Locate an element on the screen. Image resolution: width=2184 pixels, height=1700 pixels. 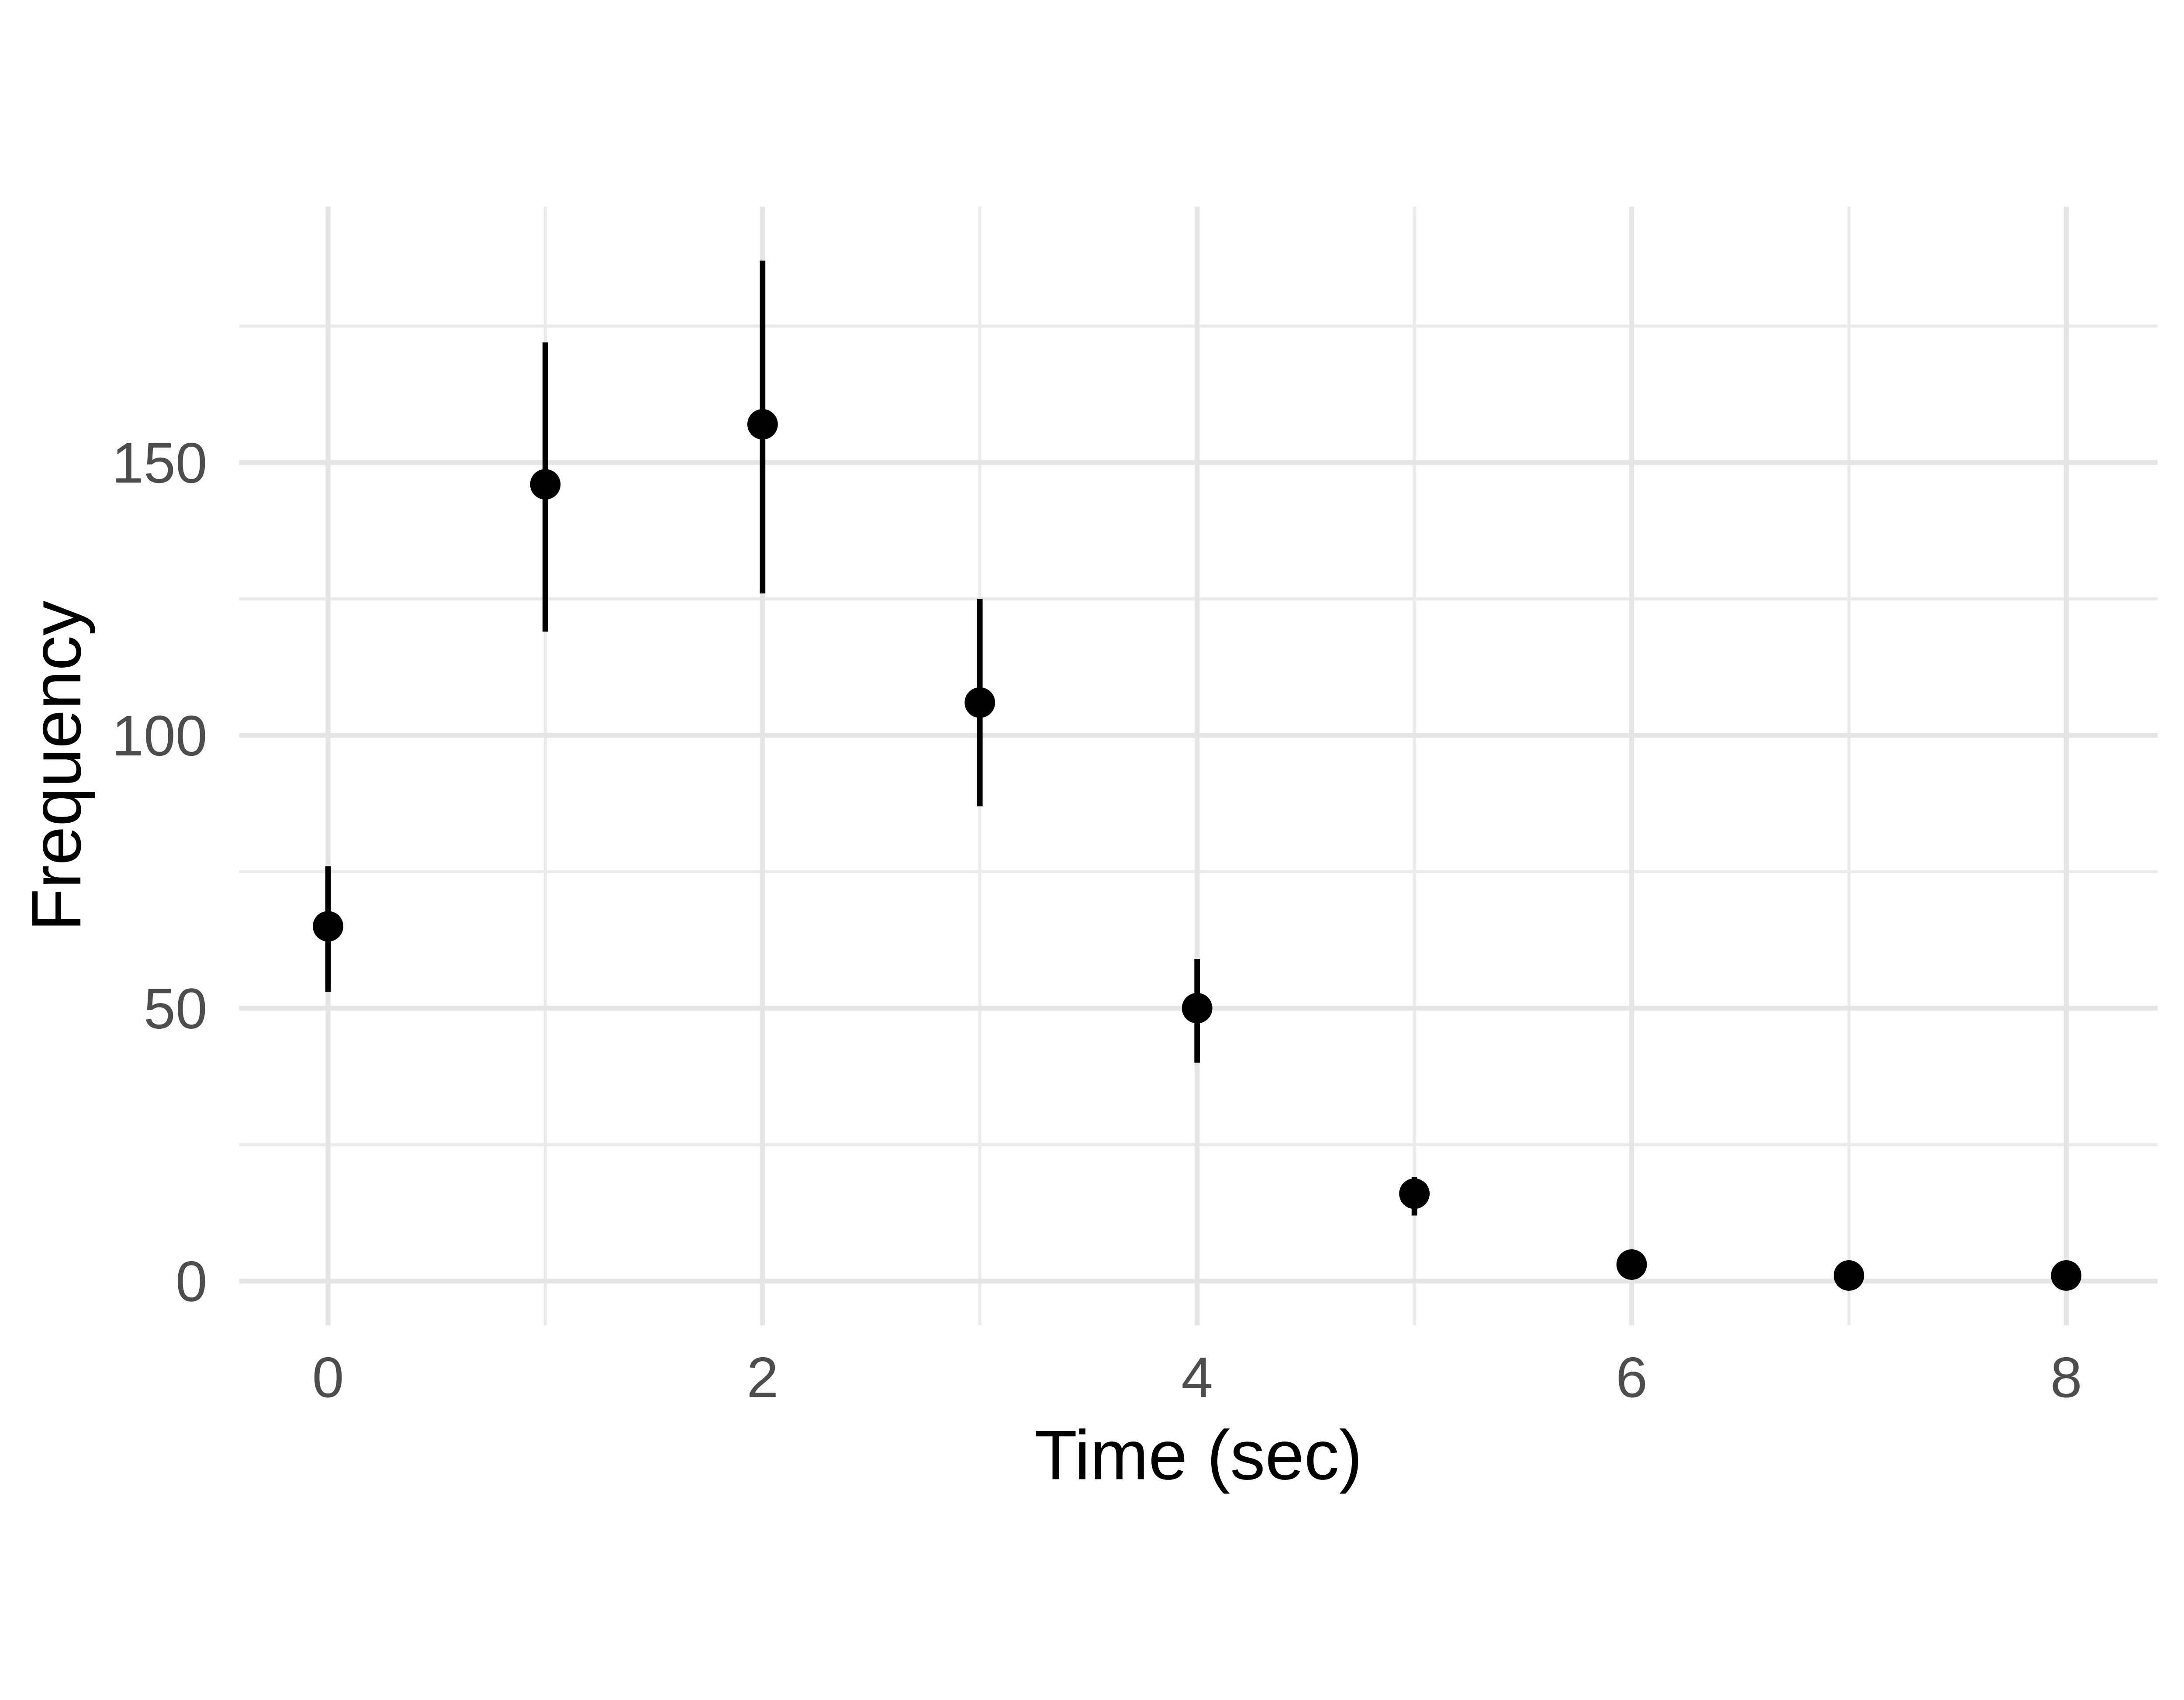
y-tick-label: 100 is located at coordinates (159, 736).